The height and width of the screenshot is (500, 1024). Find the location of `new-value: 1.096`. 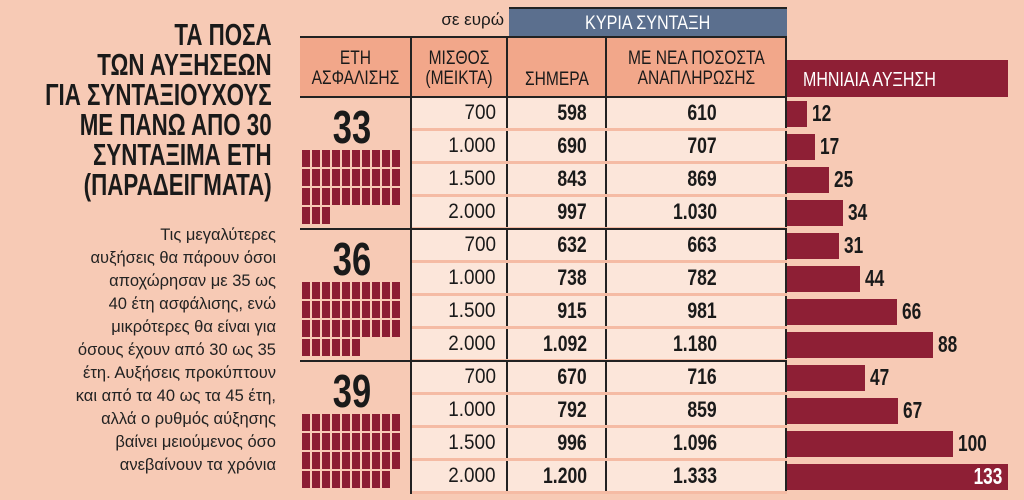

new-value: 1.096 is located at coordinates (694, 442).